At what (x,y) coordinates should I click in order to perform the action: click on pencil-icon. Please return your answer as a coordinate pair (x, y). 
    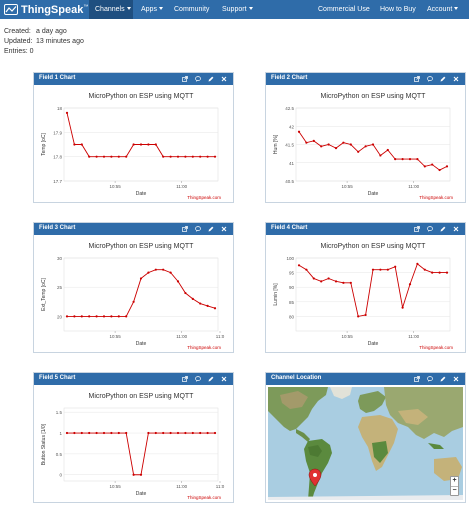
    Looking at the image, I should click on (442, 379).